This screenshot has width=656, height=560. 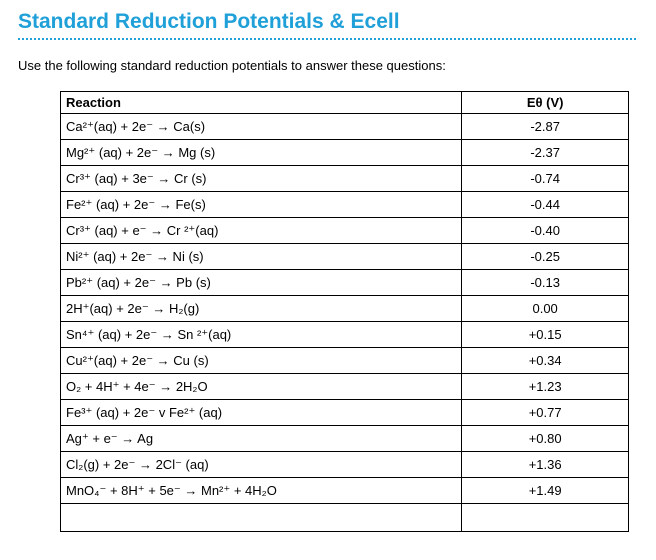 I want to click on reaction-cell, so click(x=261, y=517).